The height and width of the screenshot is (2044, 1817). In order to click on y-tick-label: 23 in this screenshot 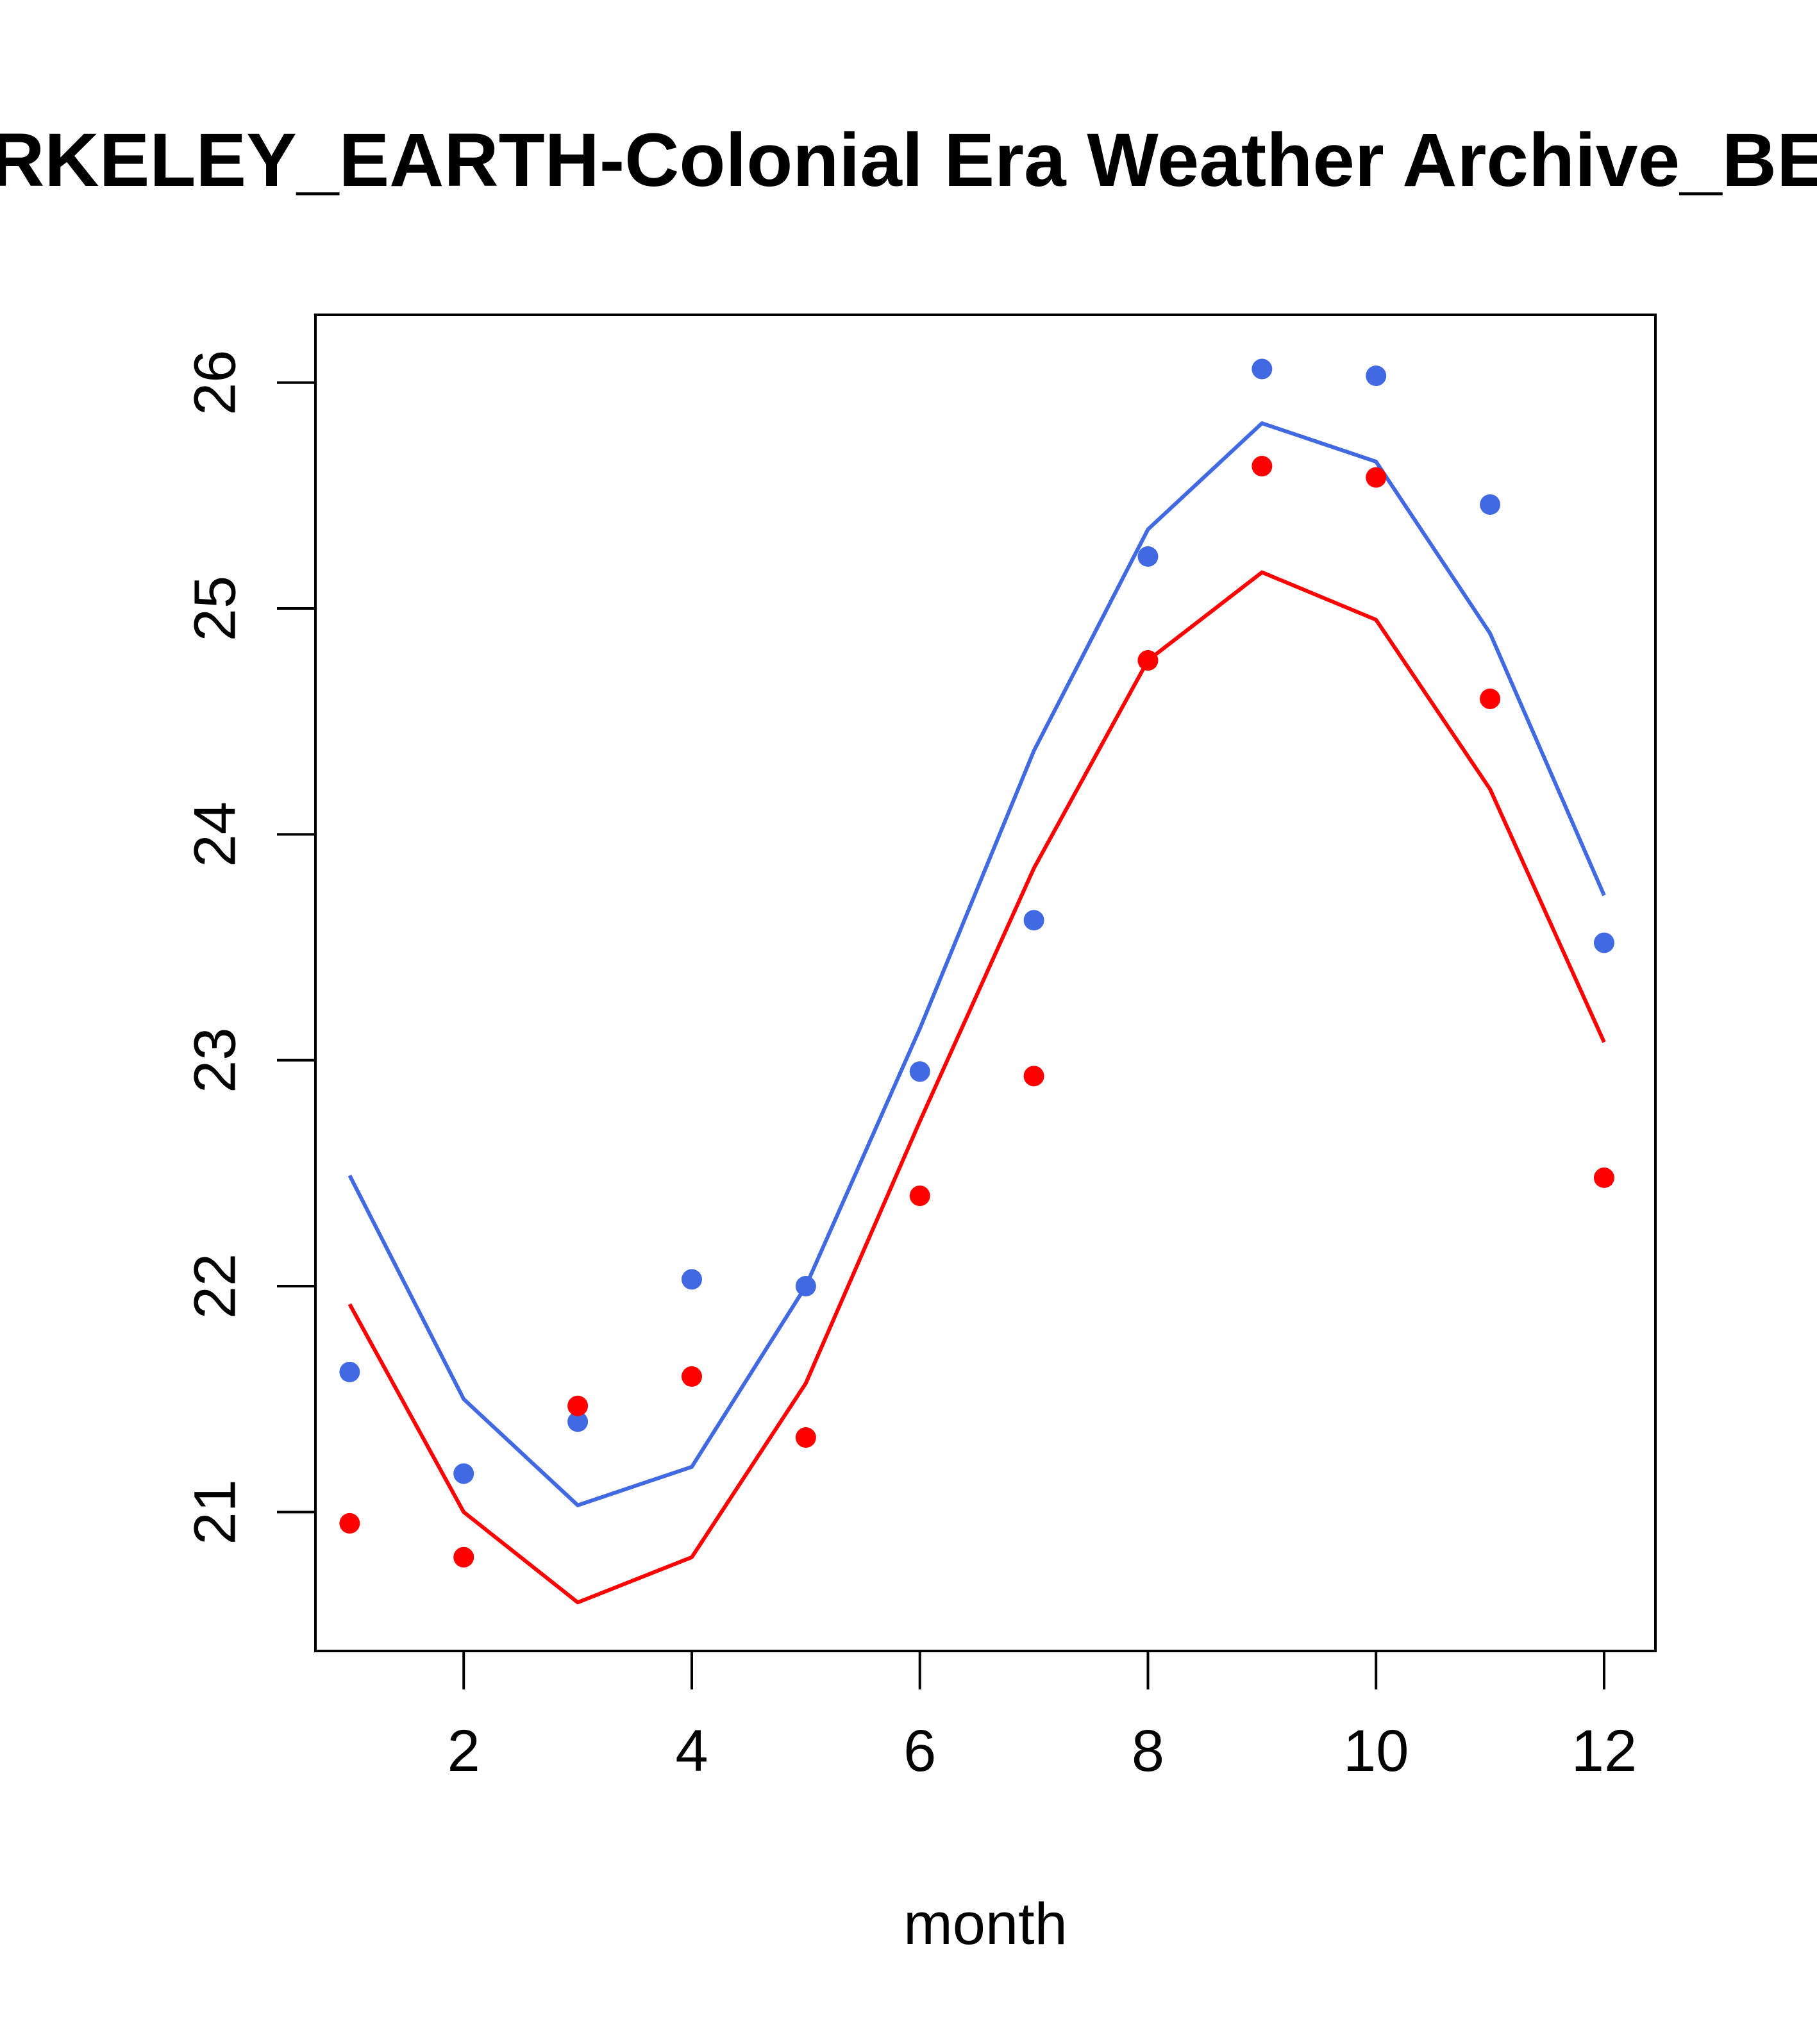, I will do `click(215, 1060)`.